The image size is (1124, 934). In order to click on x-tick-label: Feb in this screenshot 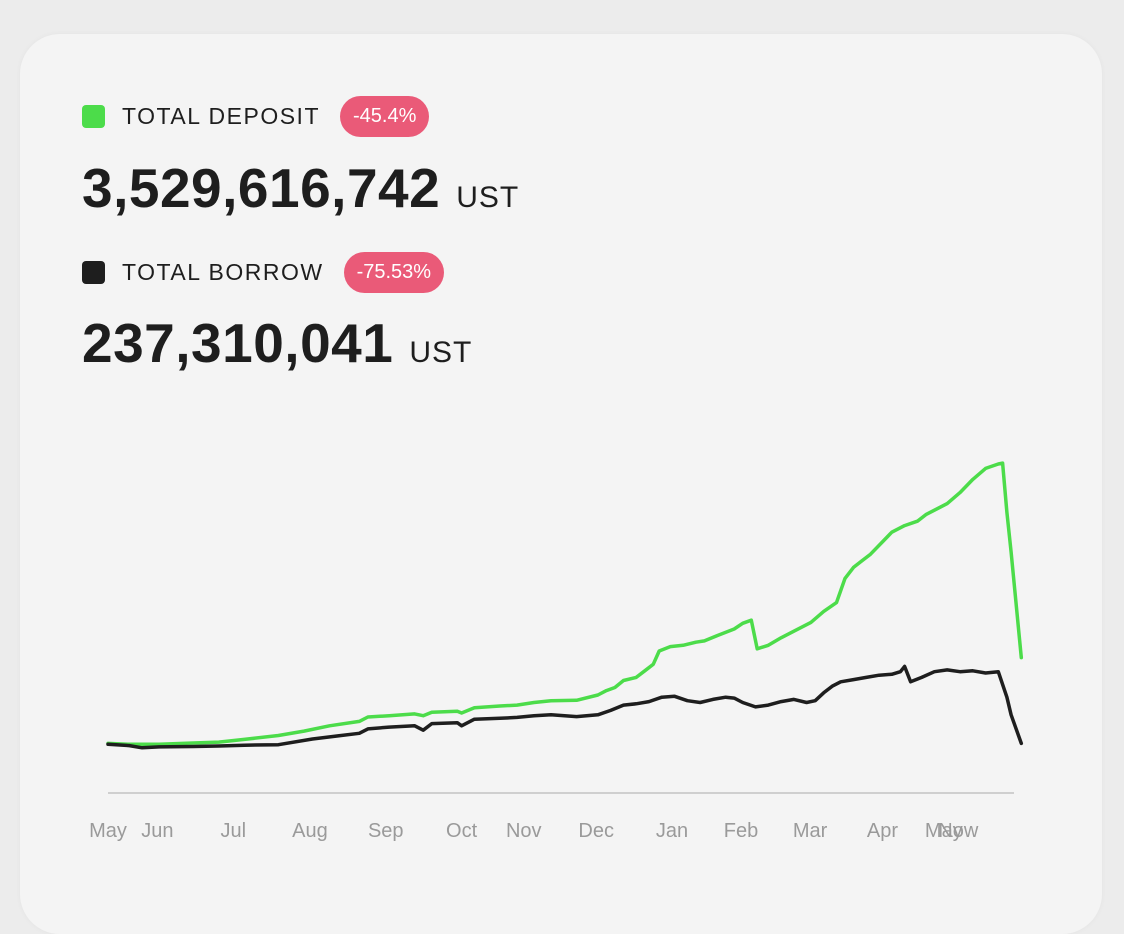, I will do `click(741, 831)`.